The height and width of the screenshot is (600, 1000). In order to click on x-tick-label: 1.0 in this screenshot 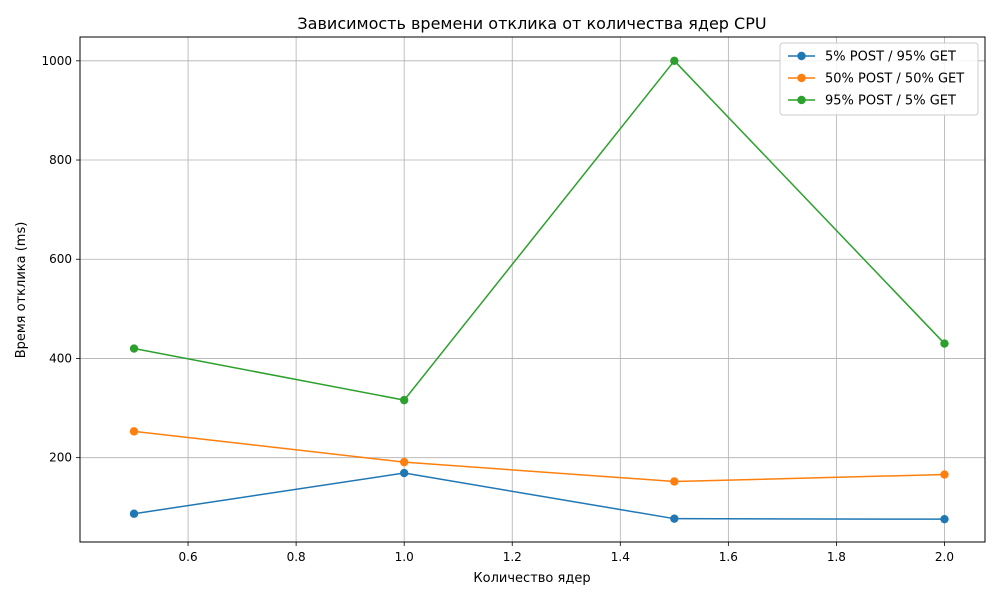, I will do `click(404, 557)`.